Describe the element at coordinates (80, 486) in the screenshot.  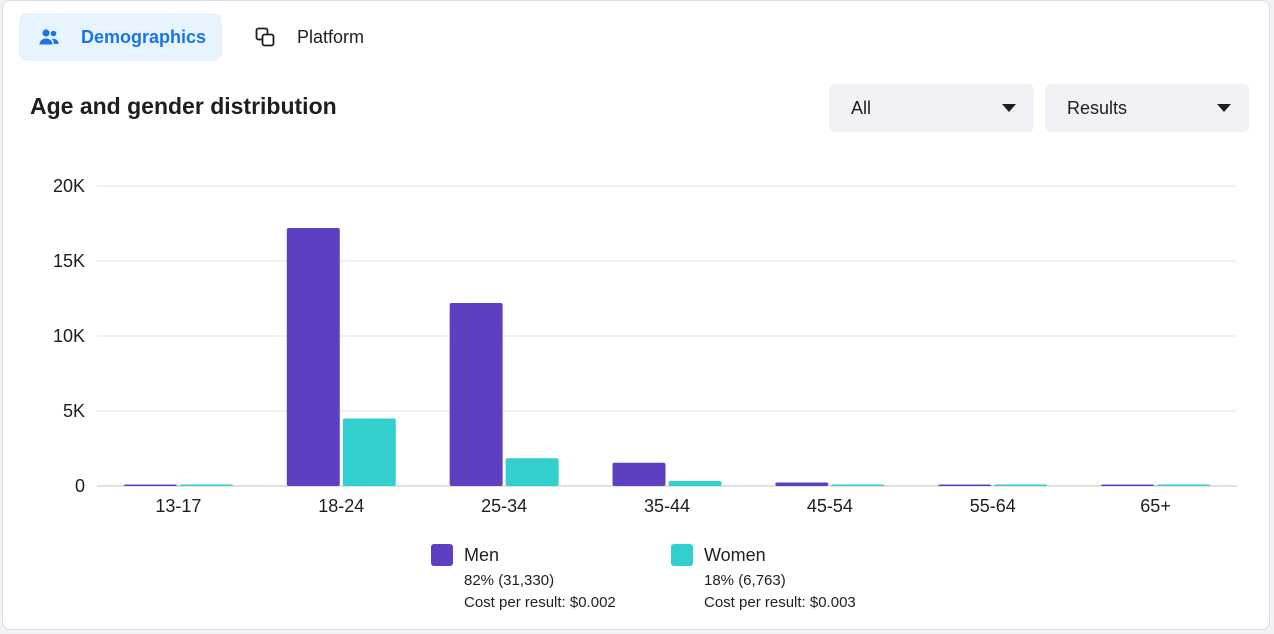
I see `y-tick-label: 0` at that location.